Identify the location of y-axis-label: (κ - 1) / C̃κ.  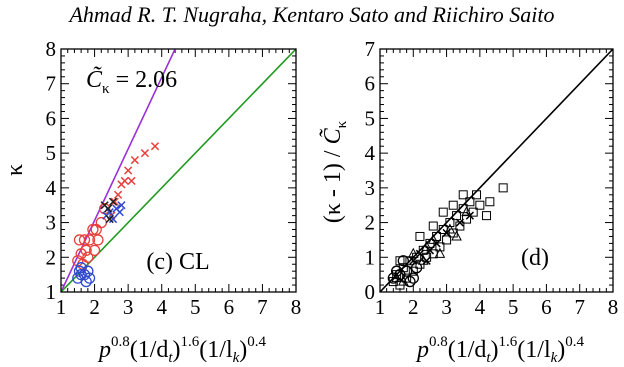
(334, 171).